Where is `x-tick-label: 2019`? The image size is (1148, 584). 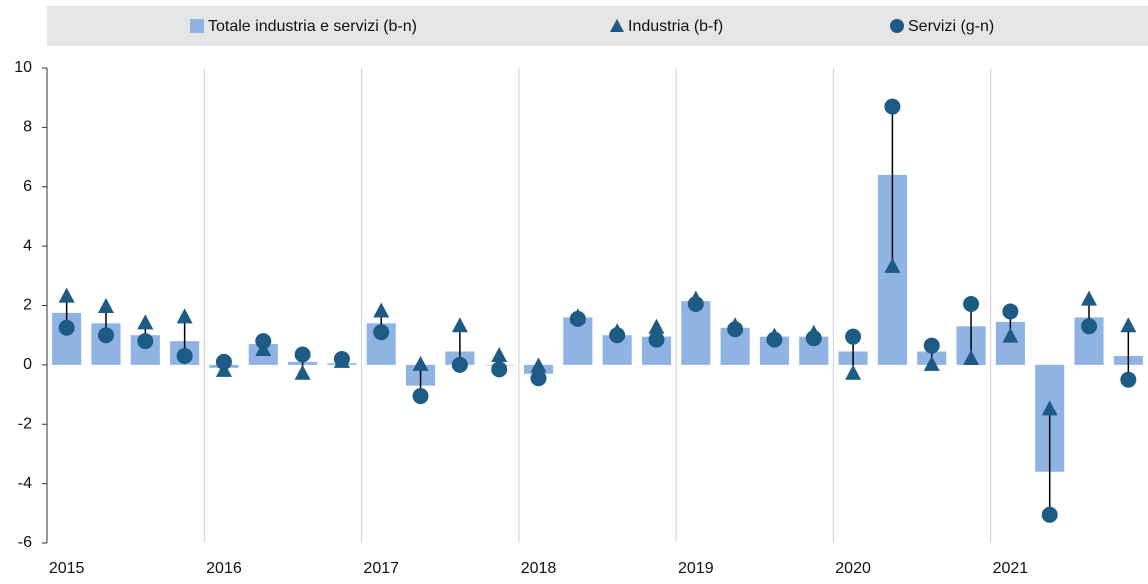
x-tick-label: 2019 is located at coordinates (696, 568).